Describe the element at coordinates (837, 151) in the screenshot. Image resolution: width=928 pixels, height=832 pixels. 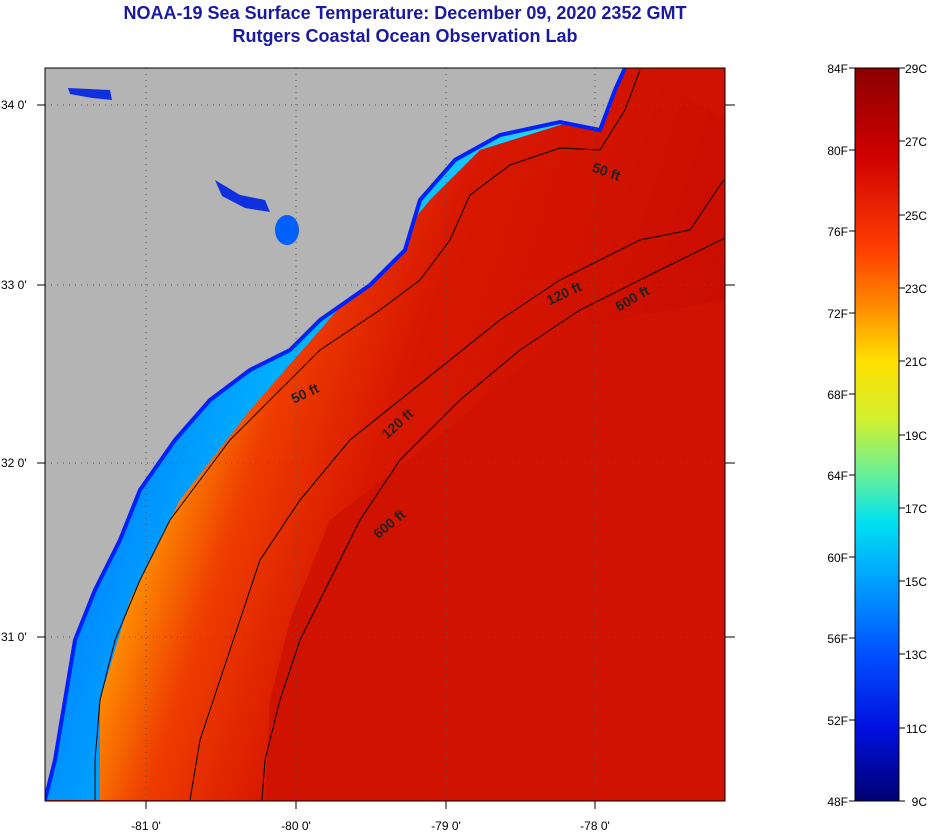
I see `colorbar-f-label: 80F` at that location.